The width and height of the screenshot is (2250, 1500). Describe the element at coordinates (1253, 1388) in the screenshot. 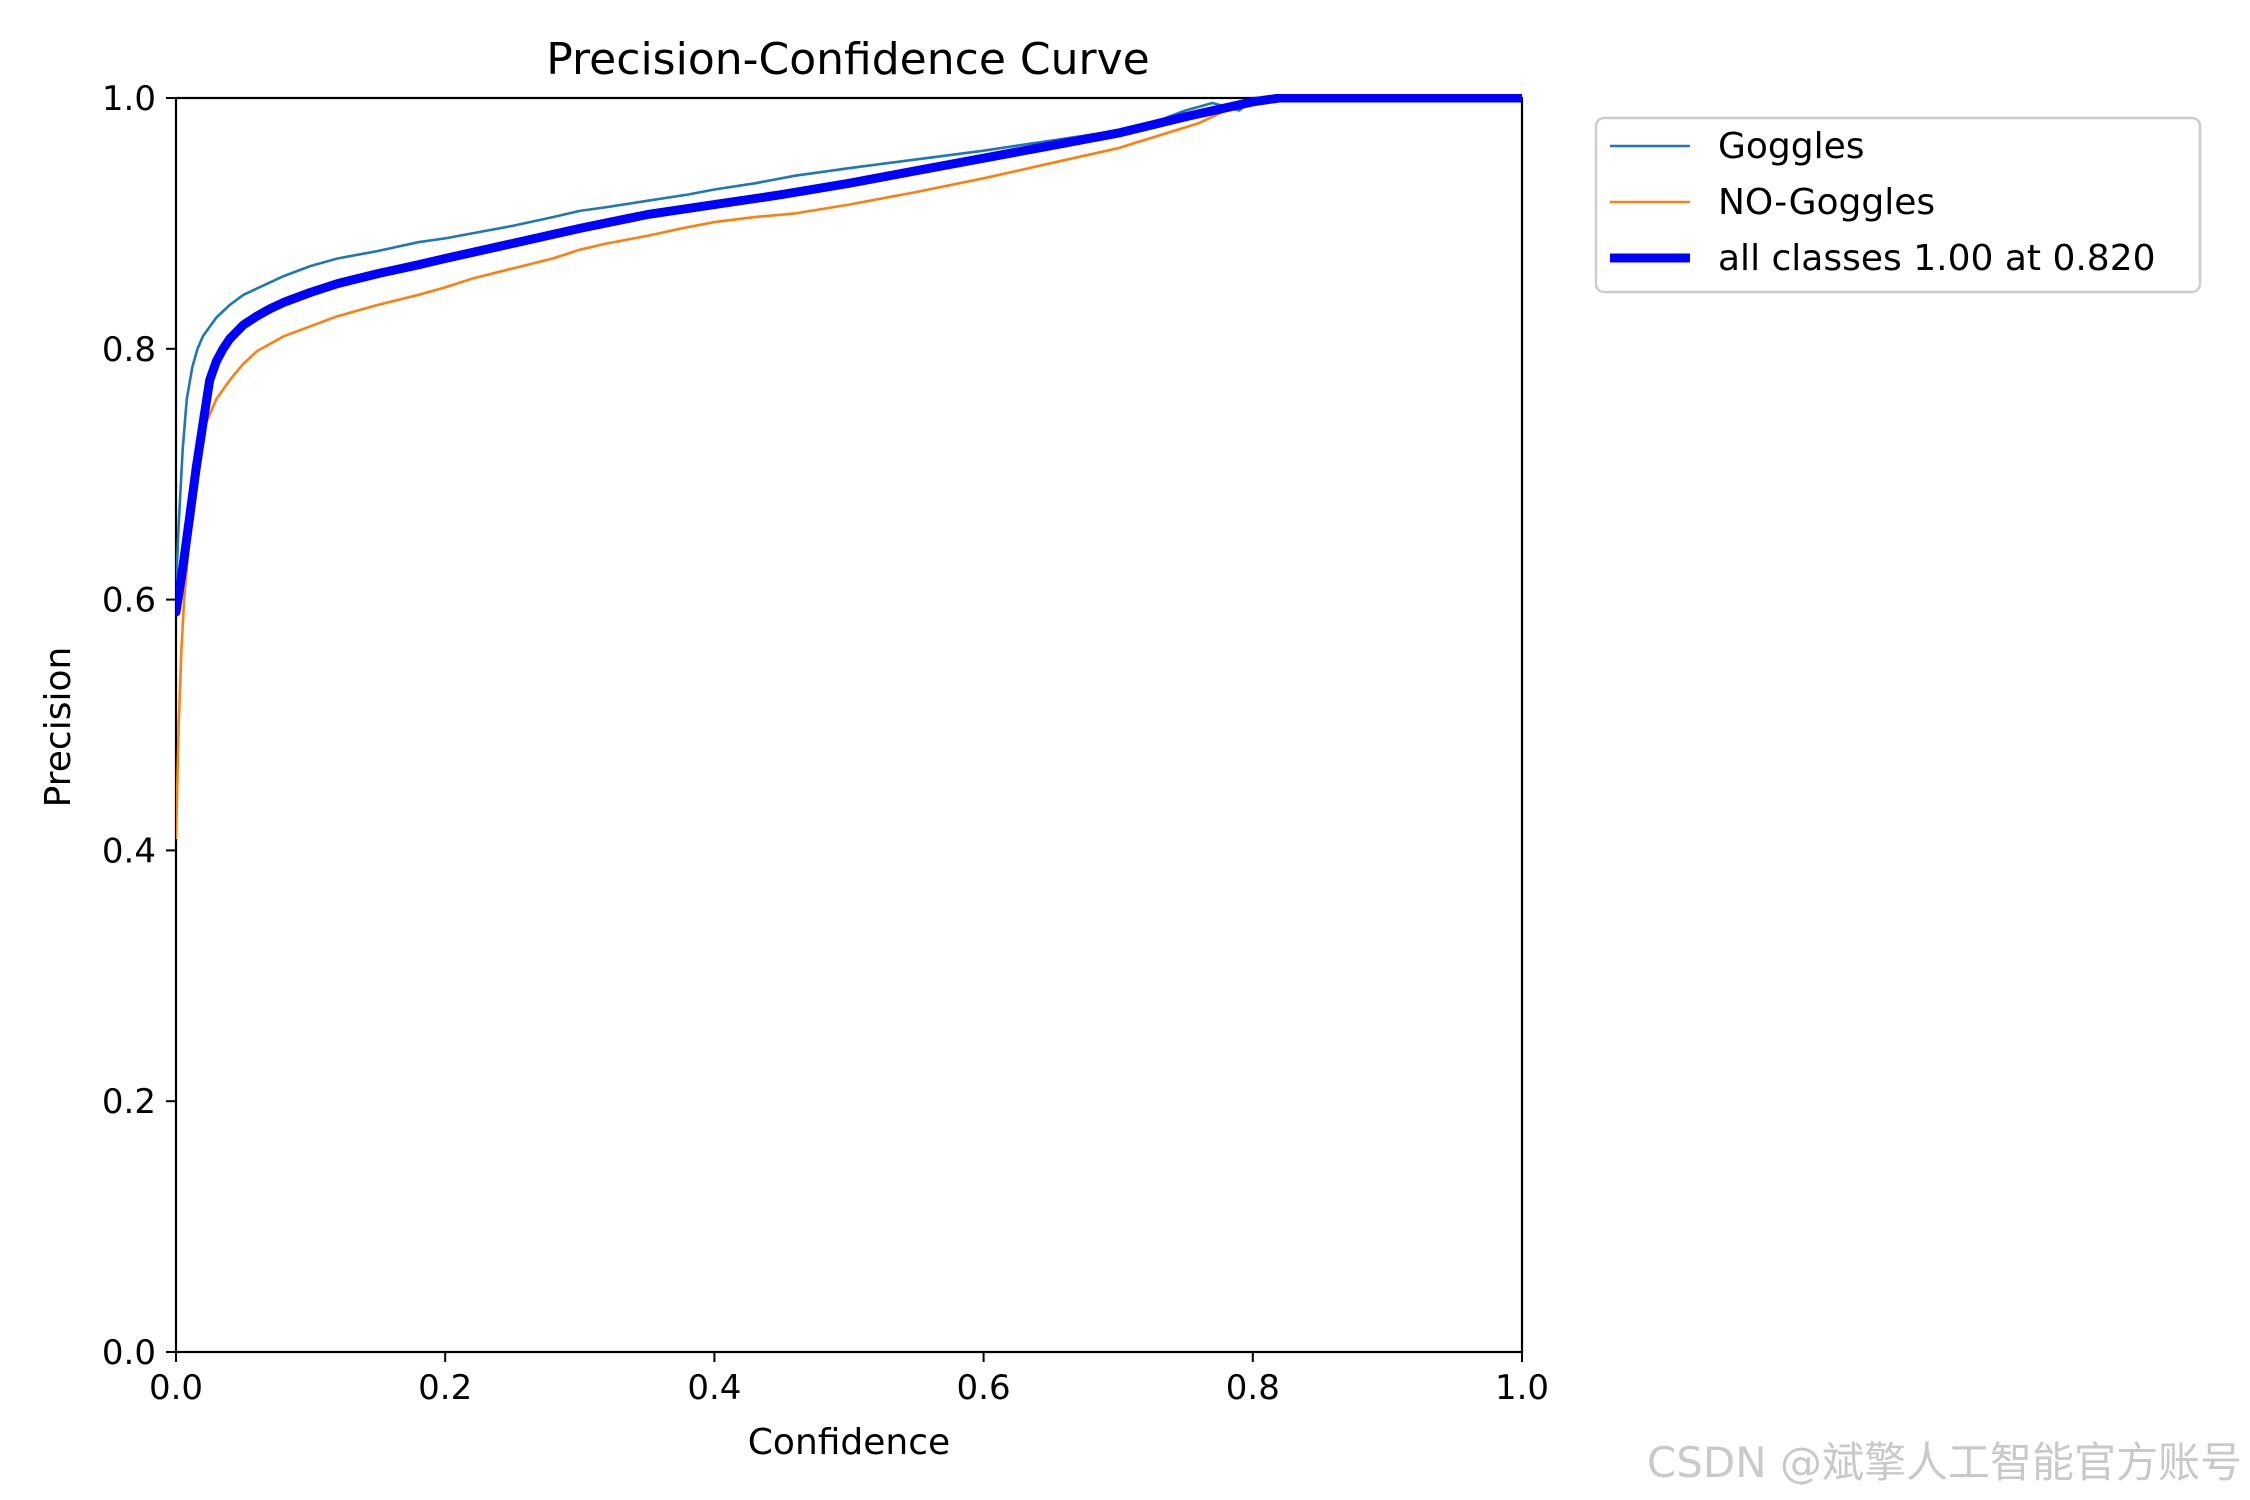

I see `x-tick-label: 0.8` at that location.